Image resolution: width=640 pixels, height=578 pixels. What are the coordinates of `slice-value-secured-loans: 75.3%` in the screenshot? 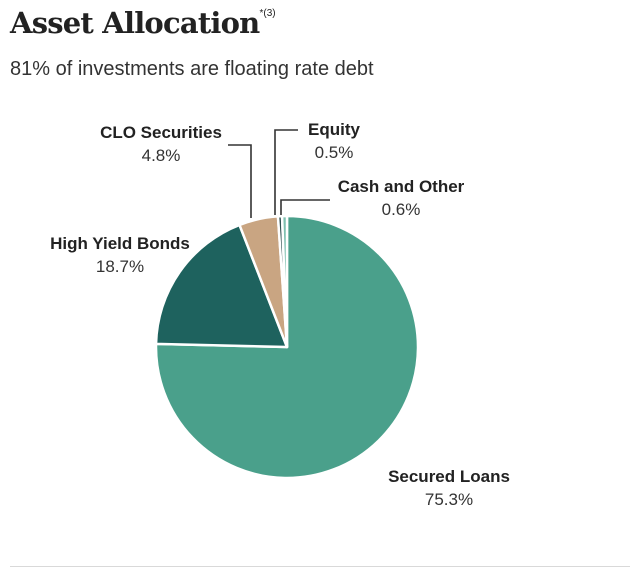 It's located at (449, 499).